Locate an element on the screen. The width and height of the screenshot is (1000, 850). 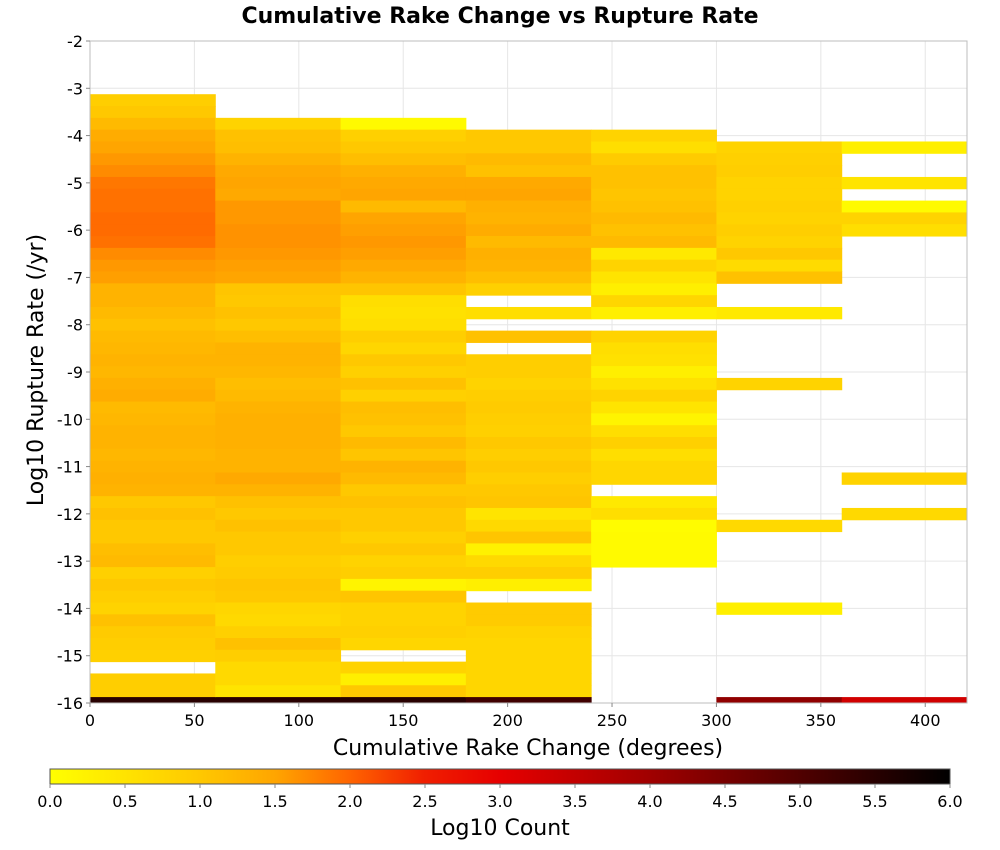
x-axis-label: Cumulative Rake Change (degrees) is located at coordinates (528, 748).